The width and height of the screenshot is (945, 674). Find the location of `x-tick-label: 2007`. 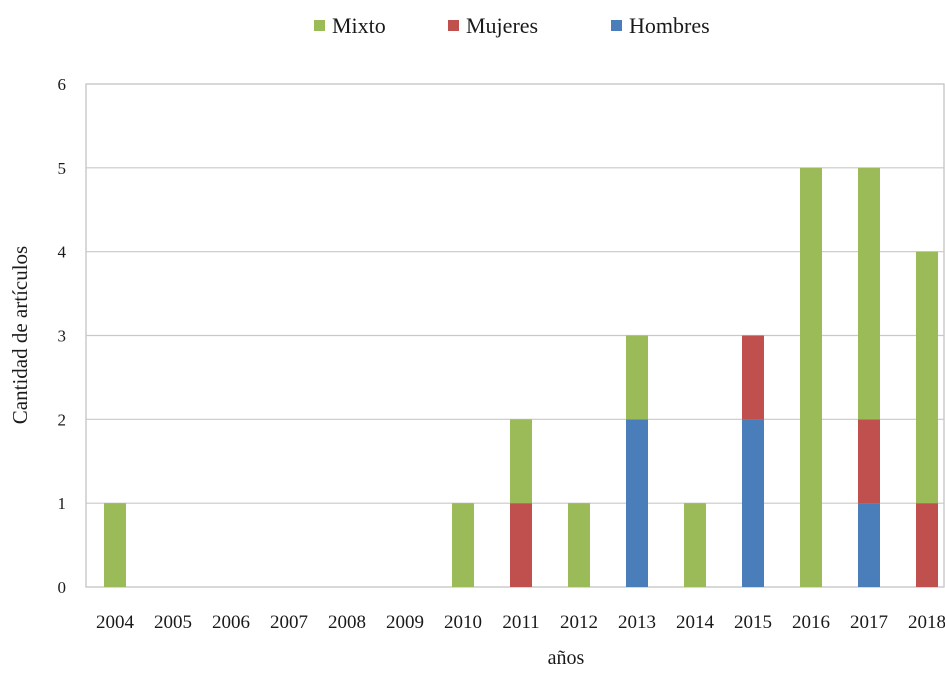

x-tick-label: 2007 is located at coordinates (289, 622).